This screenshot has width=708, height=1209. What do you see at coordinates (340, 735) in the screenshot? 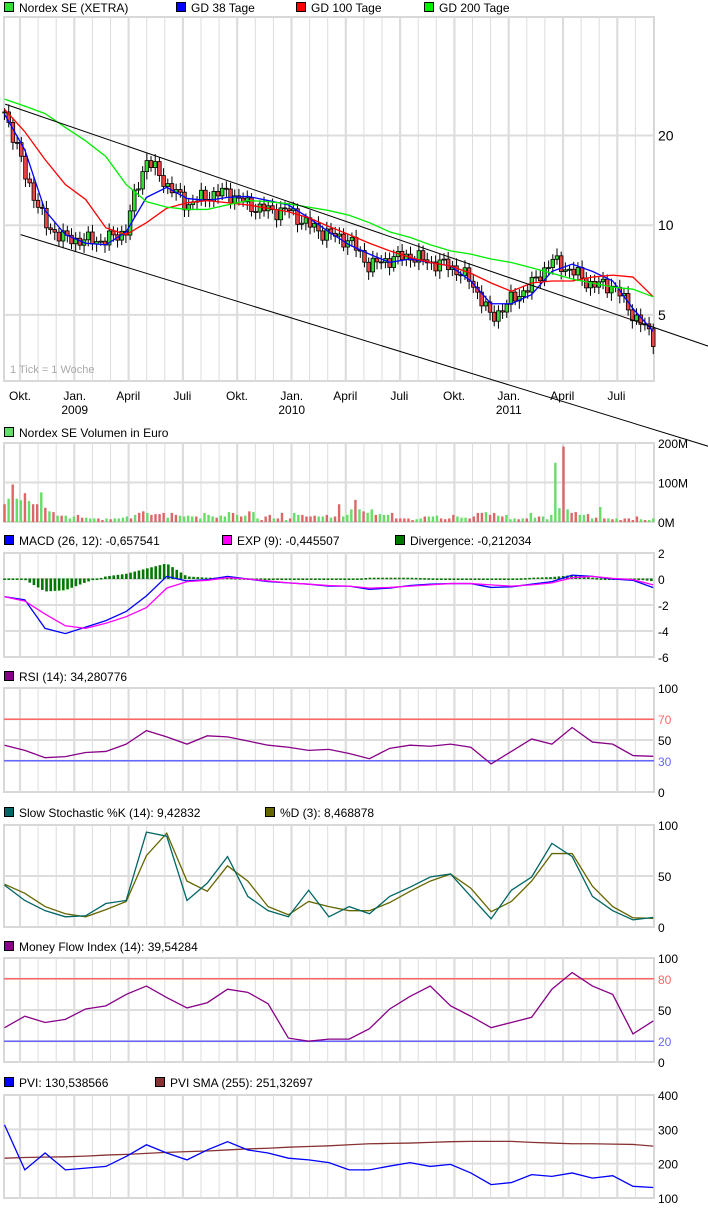
I see `rsi-panel: 100 70 50 30 0 RSI (14): 34,280776` at bounding box center [340, 735].